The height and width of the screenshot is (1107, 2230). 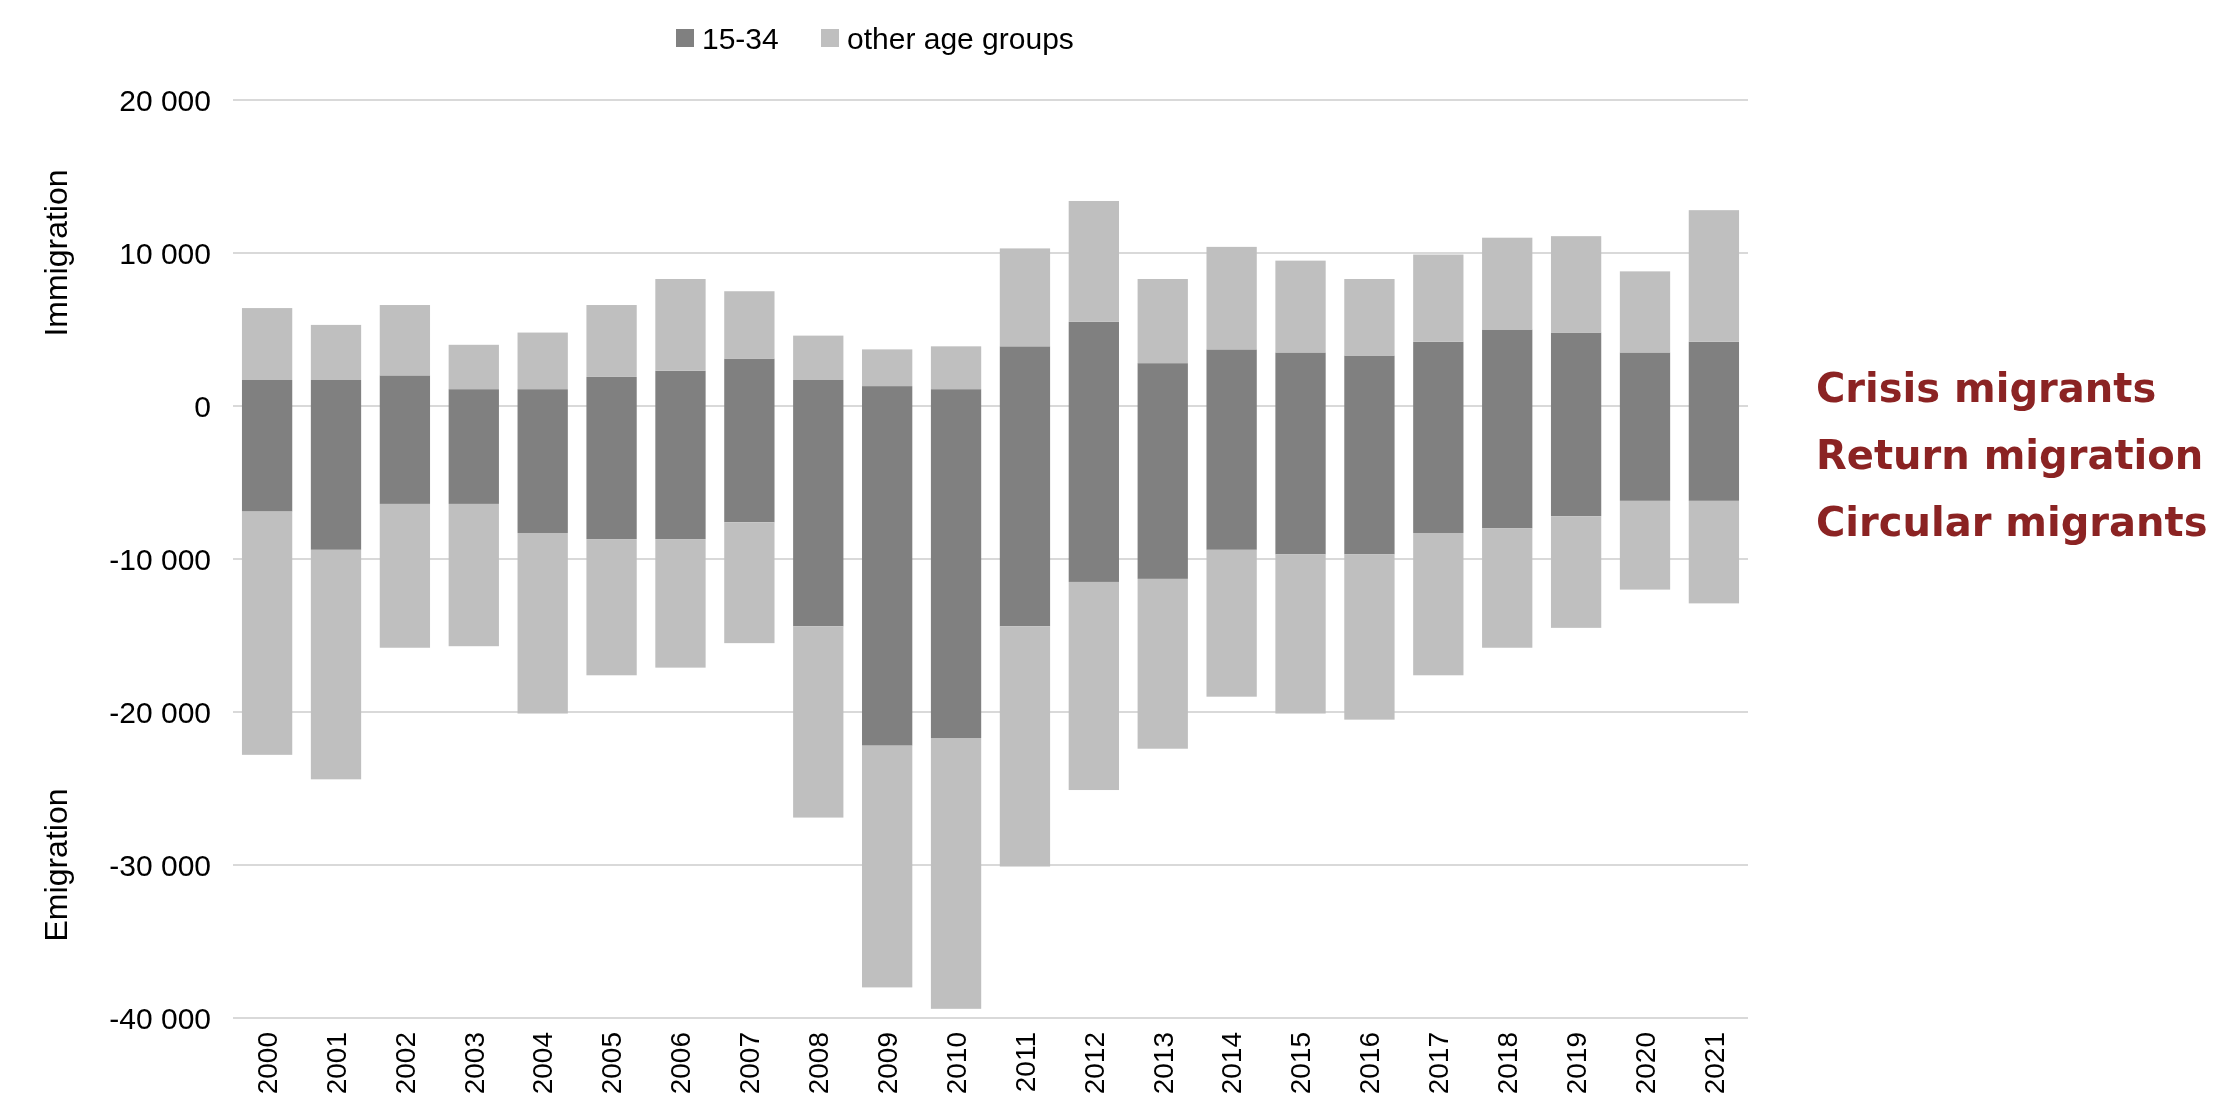 I want to click on x-tick-label: 2010, so click(x=956, y=1063).